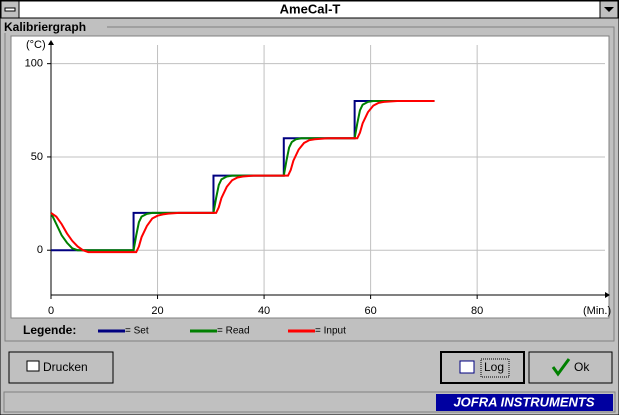 Image resolution: width=619 pixels, height=415 pixels. What do you see at coordinates (370, 311) in the screenshot?
I see `x-tick-label: 60` at bounding box center [370, 311].